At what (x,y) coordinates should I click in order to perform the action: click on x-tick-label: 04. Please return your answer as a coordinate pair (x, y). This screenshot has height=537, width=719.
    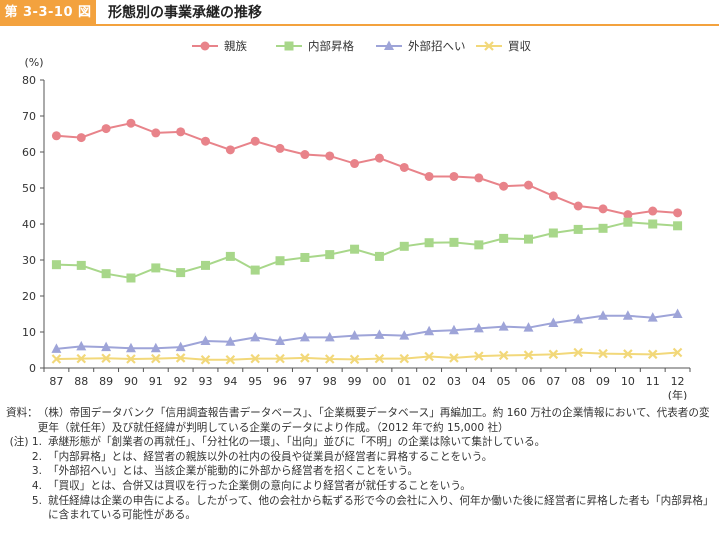
    Looking at the image, I should click on (479, 381).